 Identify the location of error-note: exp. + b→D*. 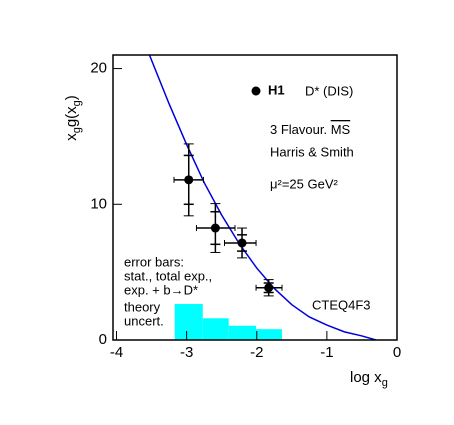
(161, 289).